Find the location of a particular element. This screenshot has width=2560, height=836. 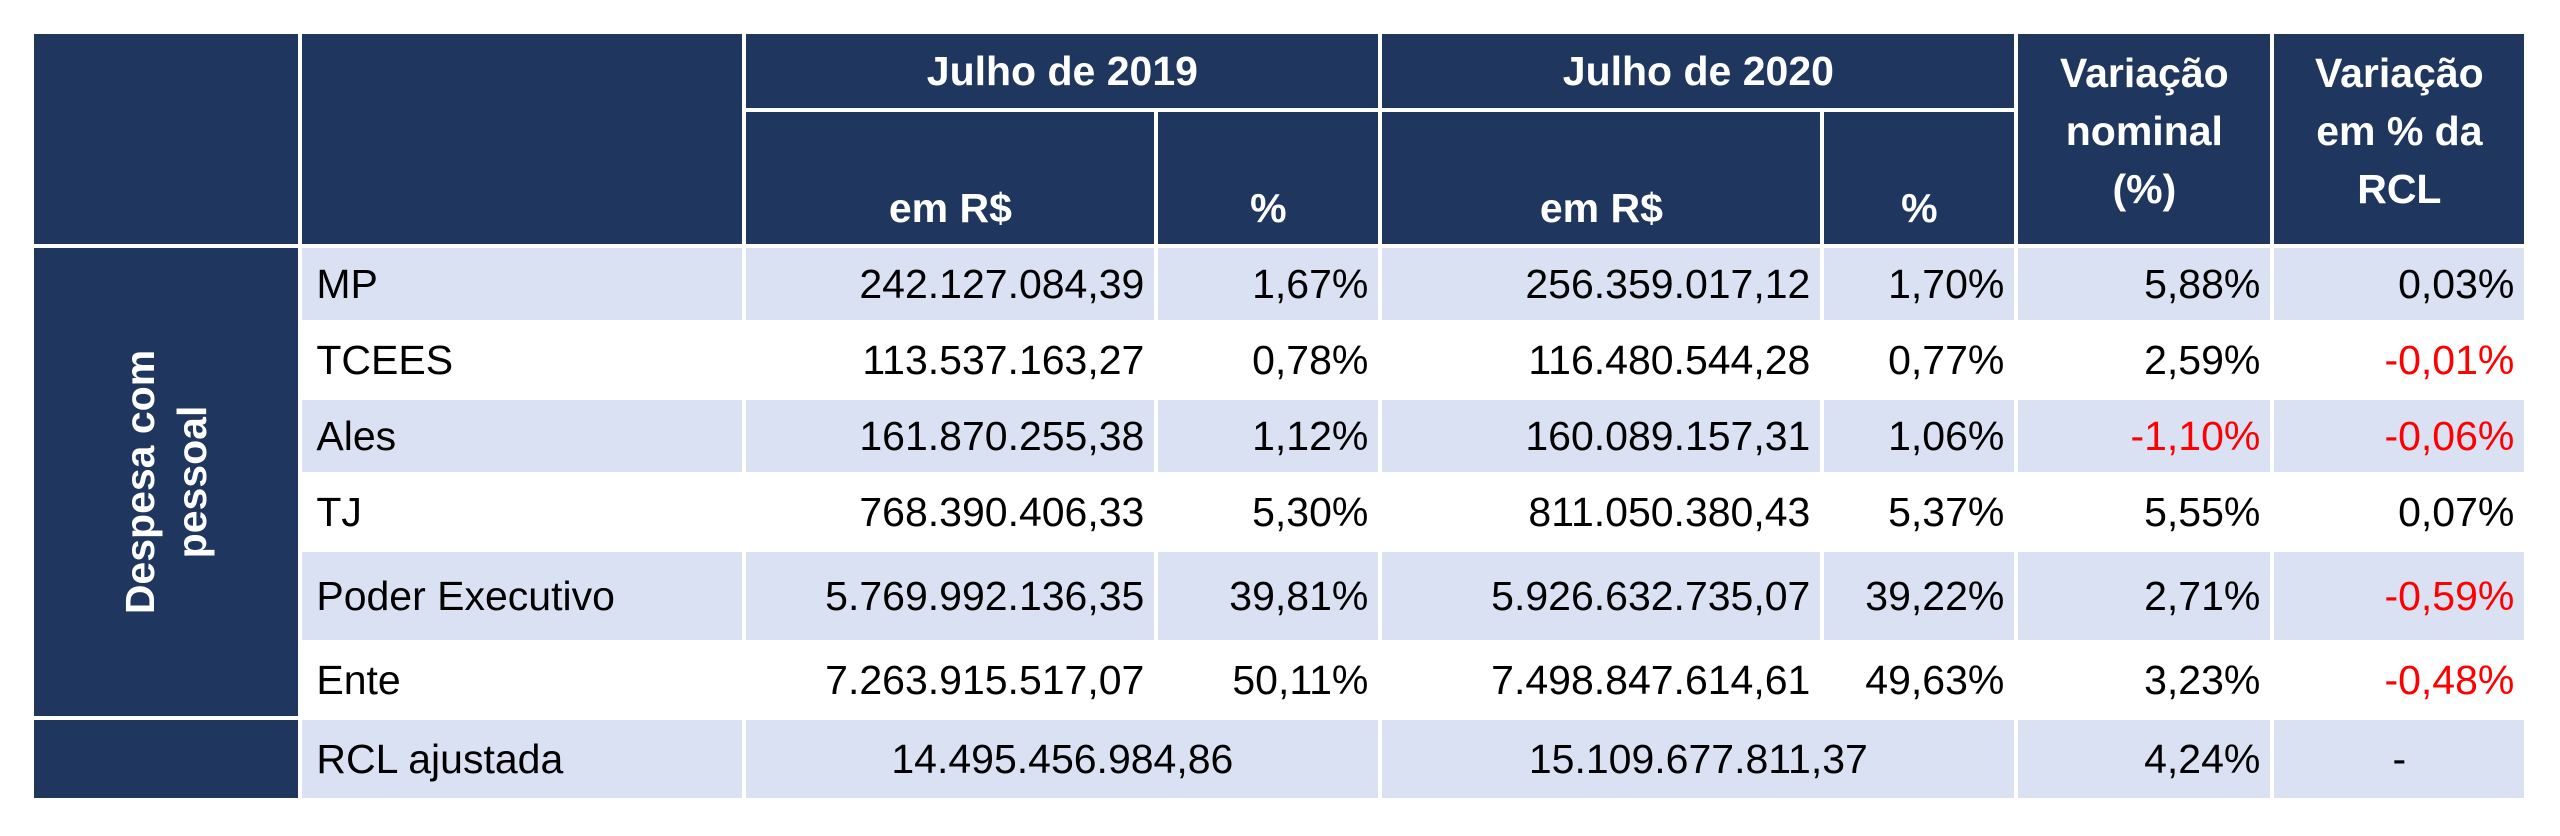

variacao-nominal: 2,59% is located at coordinates (2144, 360).